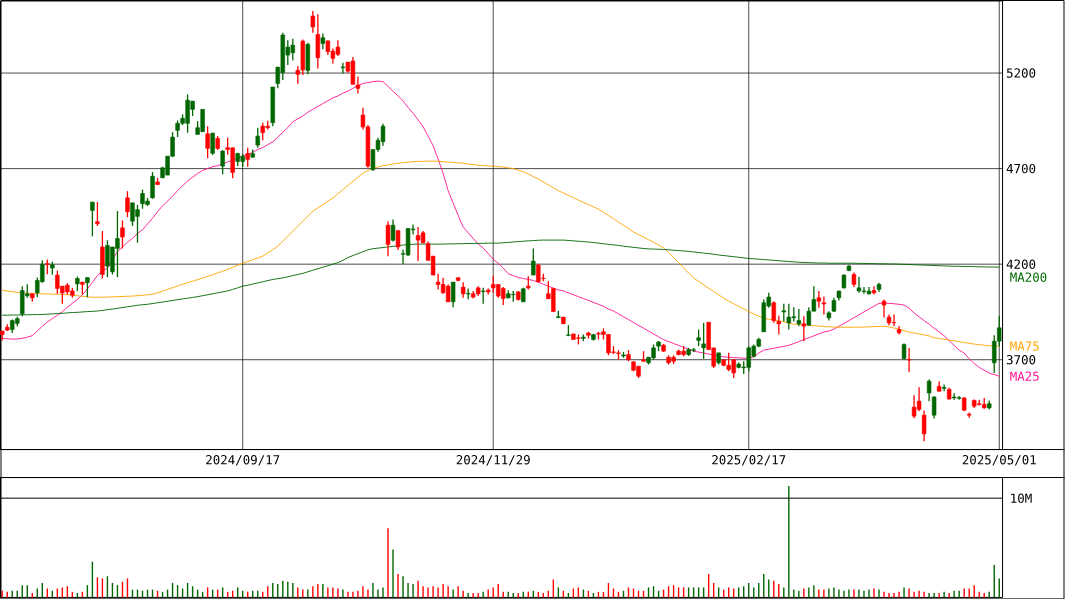  I want to click on x-tick-label: 2024/11/29, so click(493, 460).